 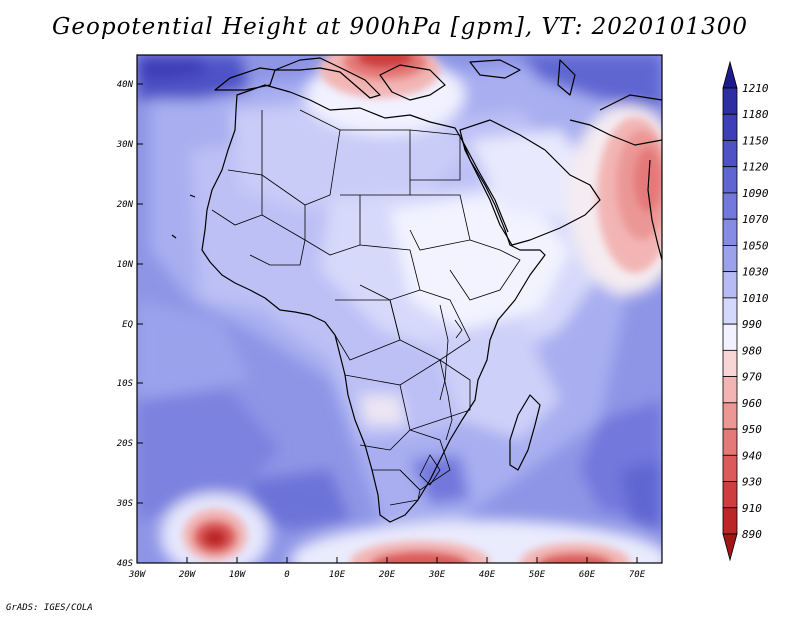 I want to click on colorbar-label: 1150, so click(x=755, y=140).